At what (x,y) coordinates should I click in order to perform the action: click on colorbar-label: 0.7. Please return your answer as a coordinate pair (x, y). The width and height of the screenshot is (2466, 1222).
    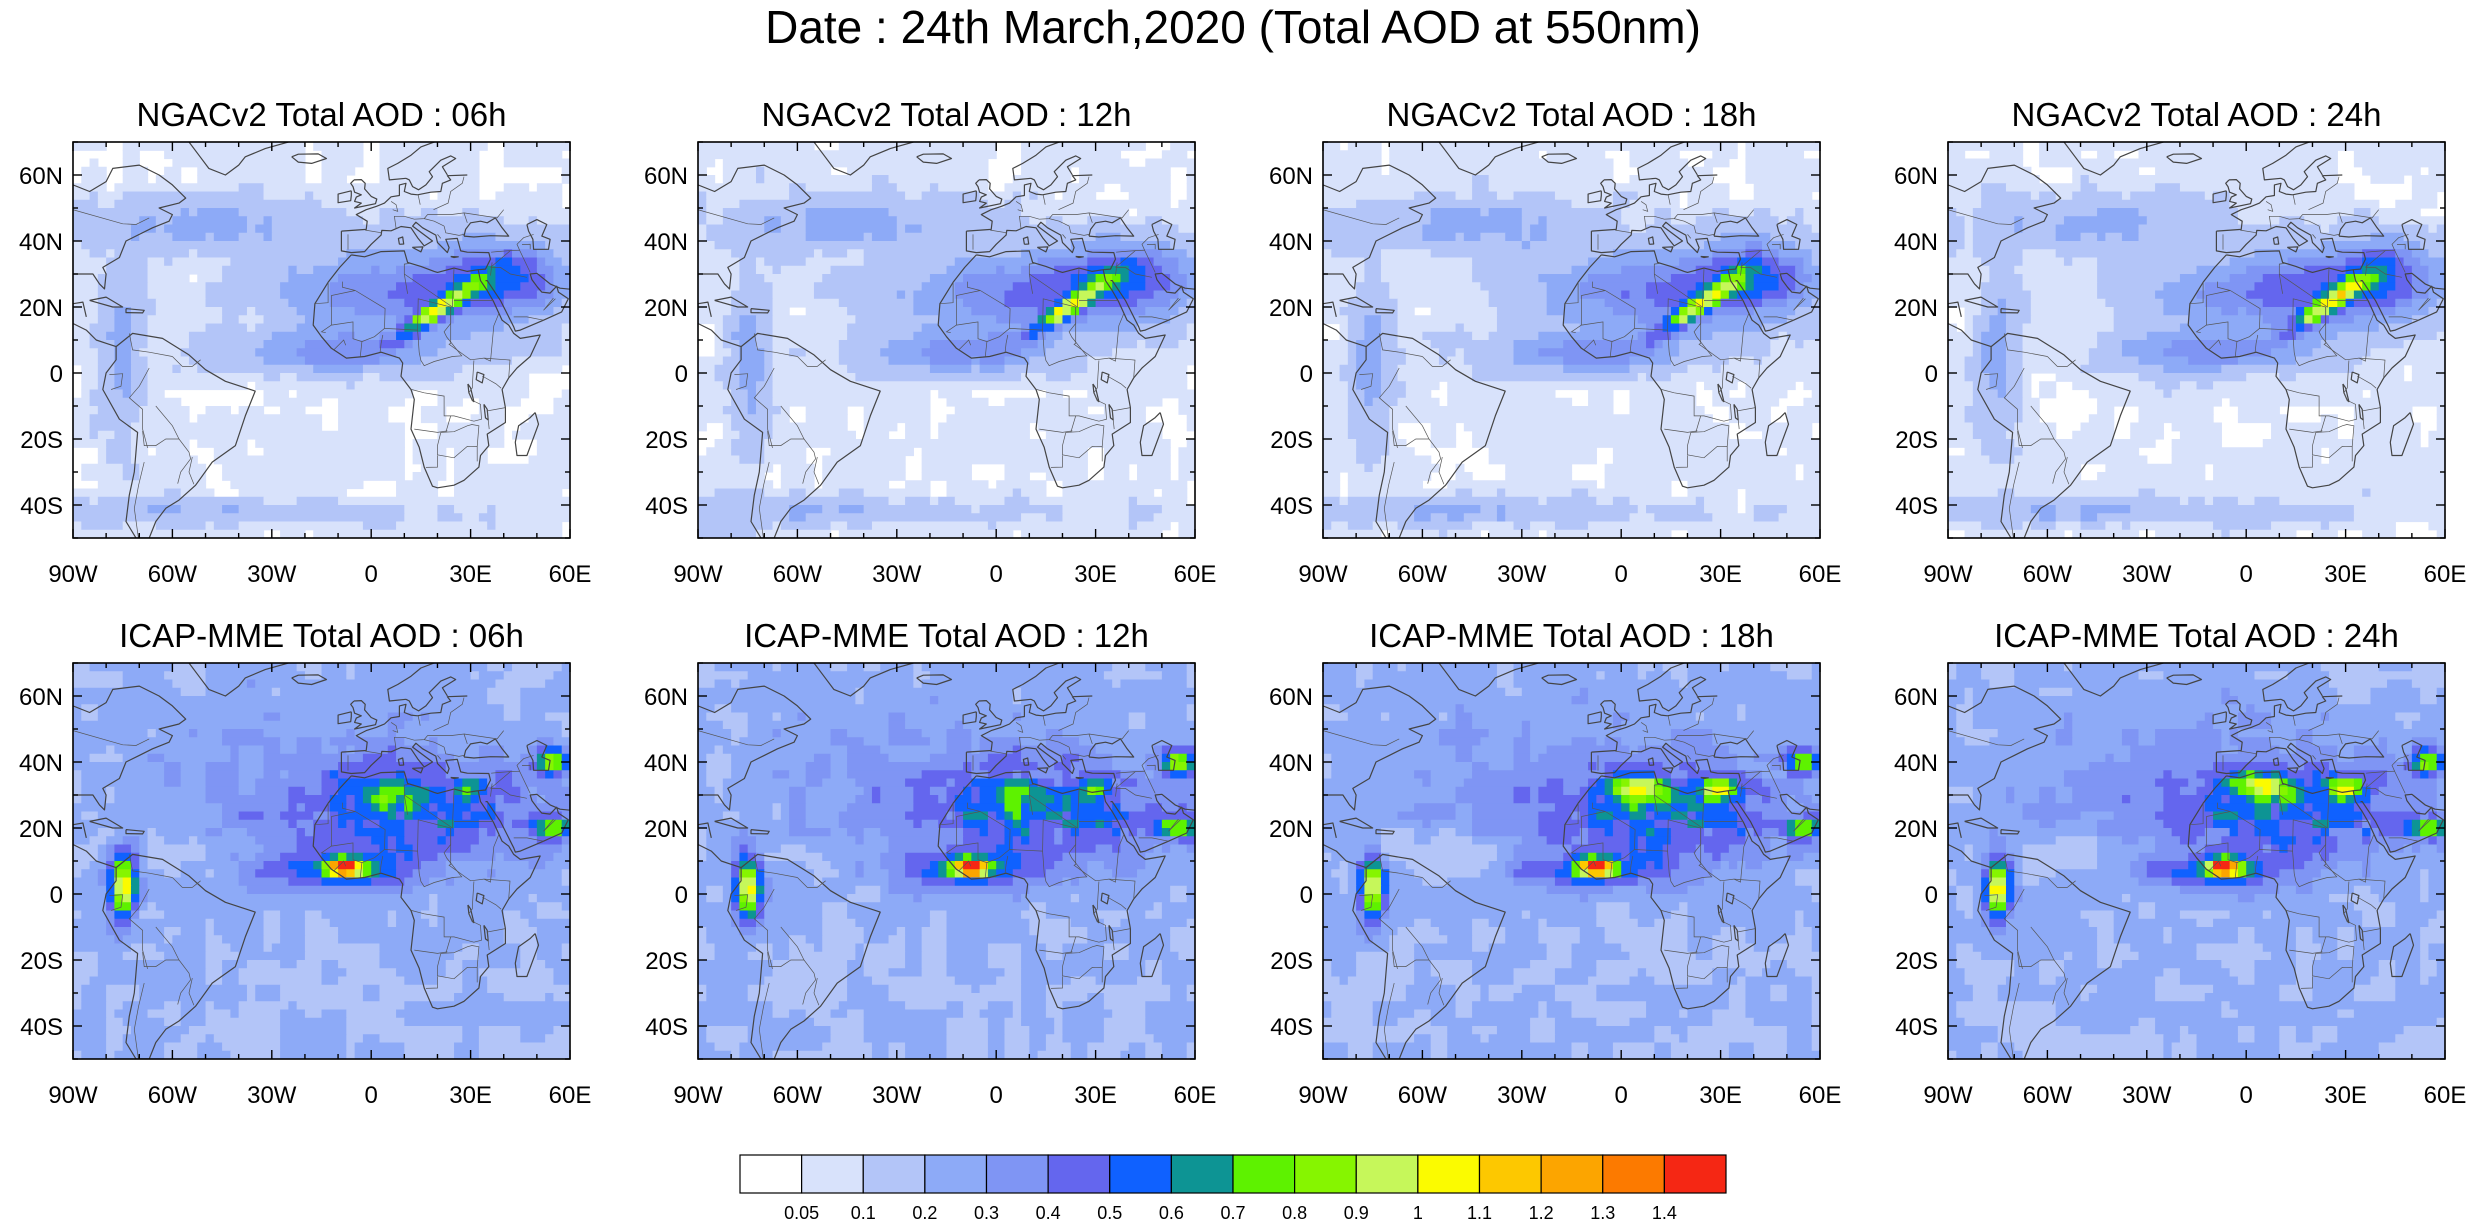
    Looking at the image, I should click on (1232, 1212).